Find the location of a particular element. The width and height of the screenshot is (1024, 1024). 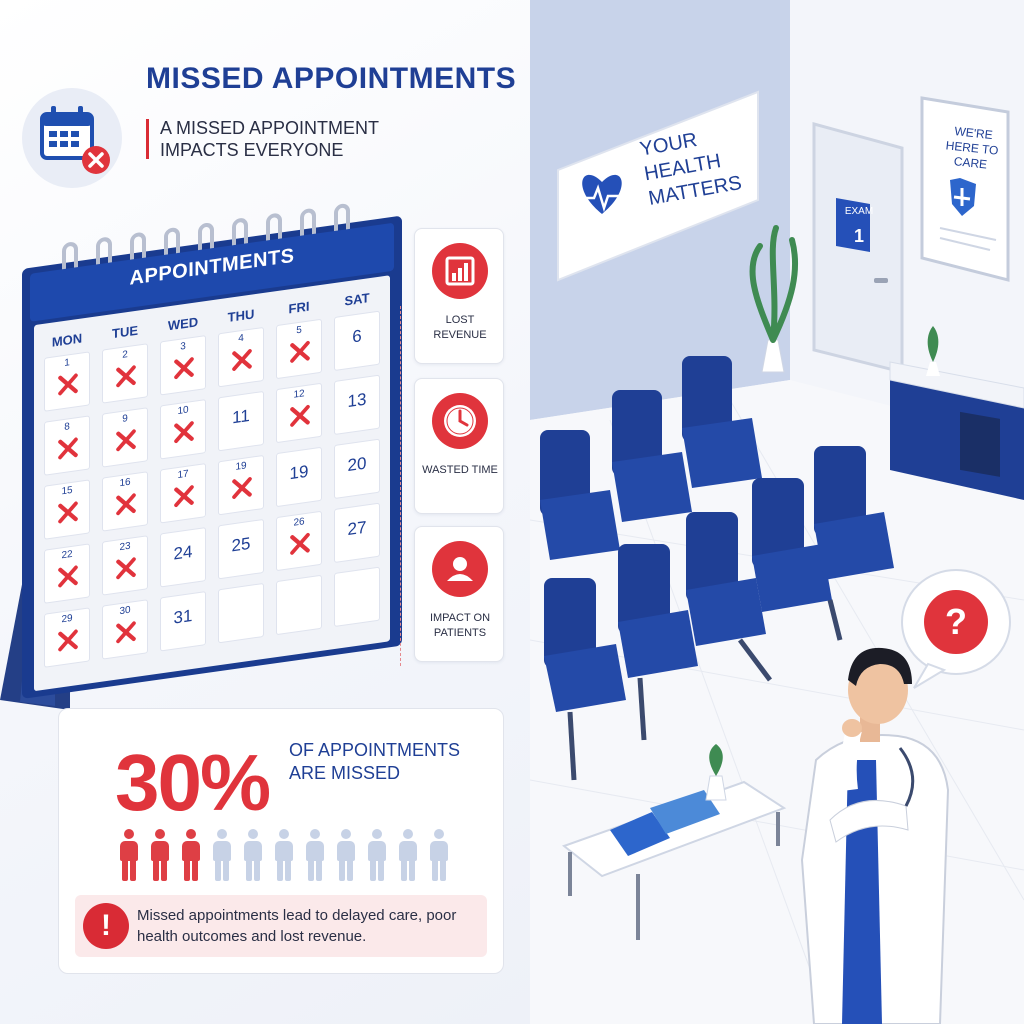

calendar-day-missed: 2 is located at coordinates (125, 373).